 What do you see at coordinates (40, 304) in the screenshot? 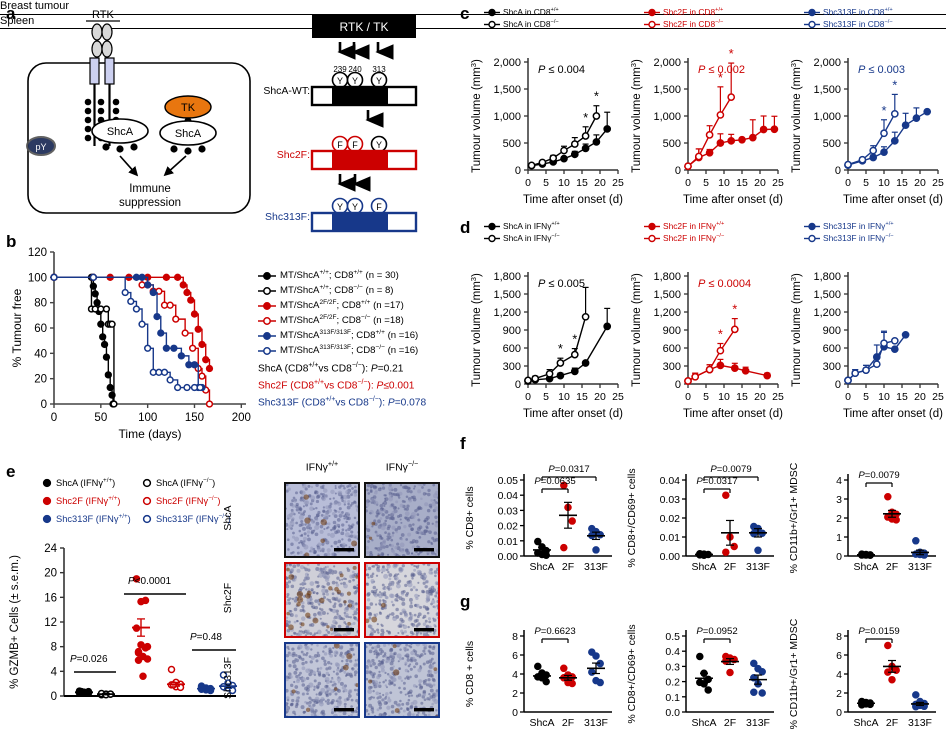
I see `y-tick-label: 80` at bounding box center [40, 304].